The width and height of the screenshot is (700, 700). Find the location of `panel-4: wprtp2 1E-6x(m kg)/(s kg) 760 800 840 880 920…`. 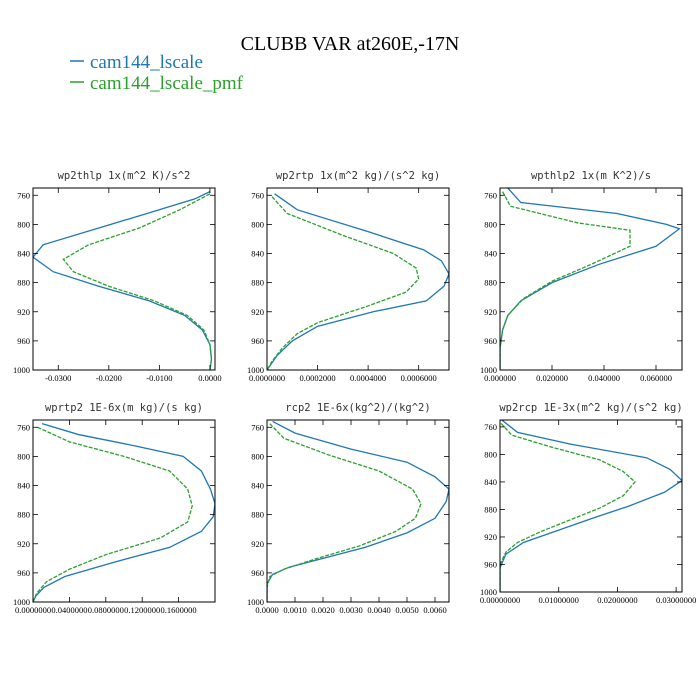

panel-4: wprtp2 1E-6x(m kg)/(s kg) 760 800 840 880 920… is located at coordinates (114, 508).